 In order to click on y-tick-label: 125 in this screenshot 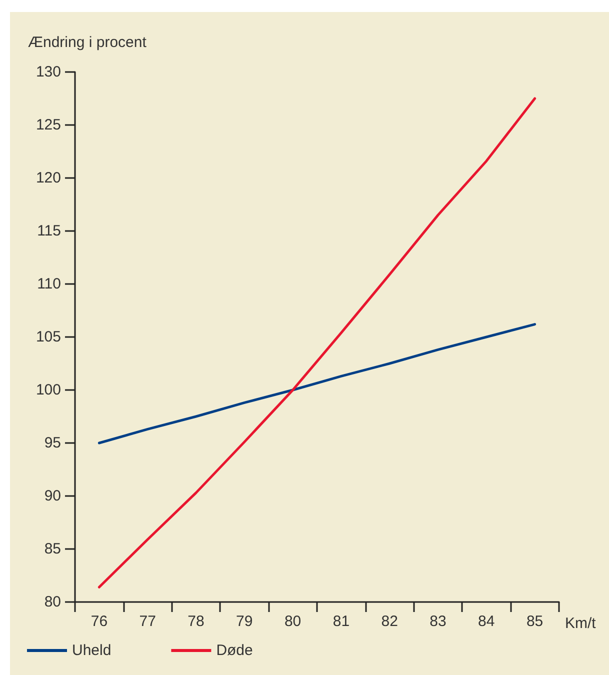, I will do `click(48, 125)`.